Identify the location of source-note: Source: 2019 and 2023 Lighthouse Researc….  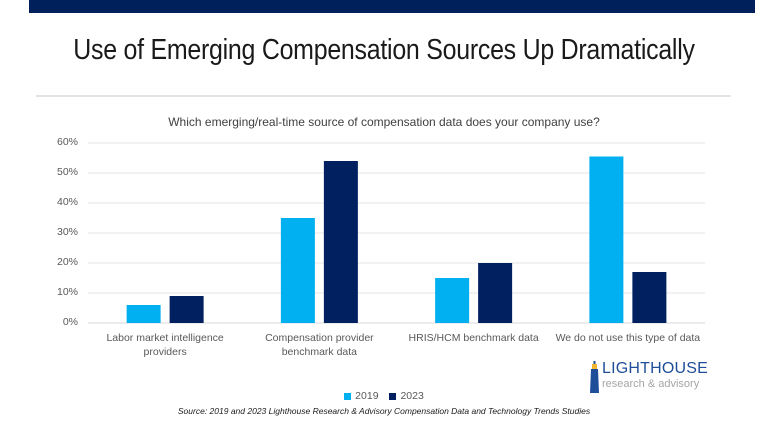
(384, 411).